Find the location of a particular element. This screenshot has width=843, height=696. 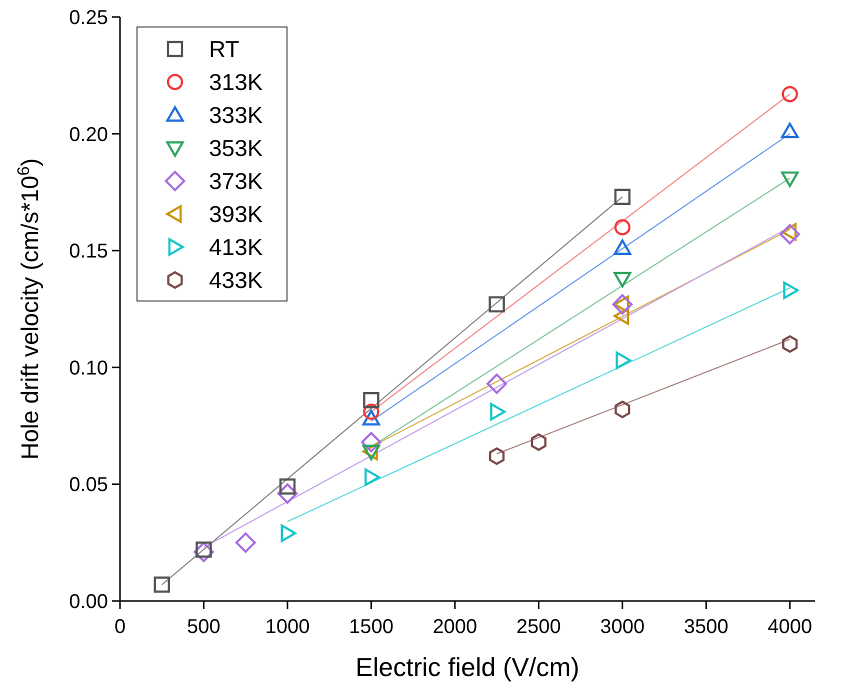

legend-label: 353K is located at coordinates (236, 148).